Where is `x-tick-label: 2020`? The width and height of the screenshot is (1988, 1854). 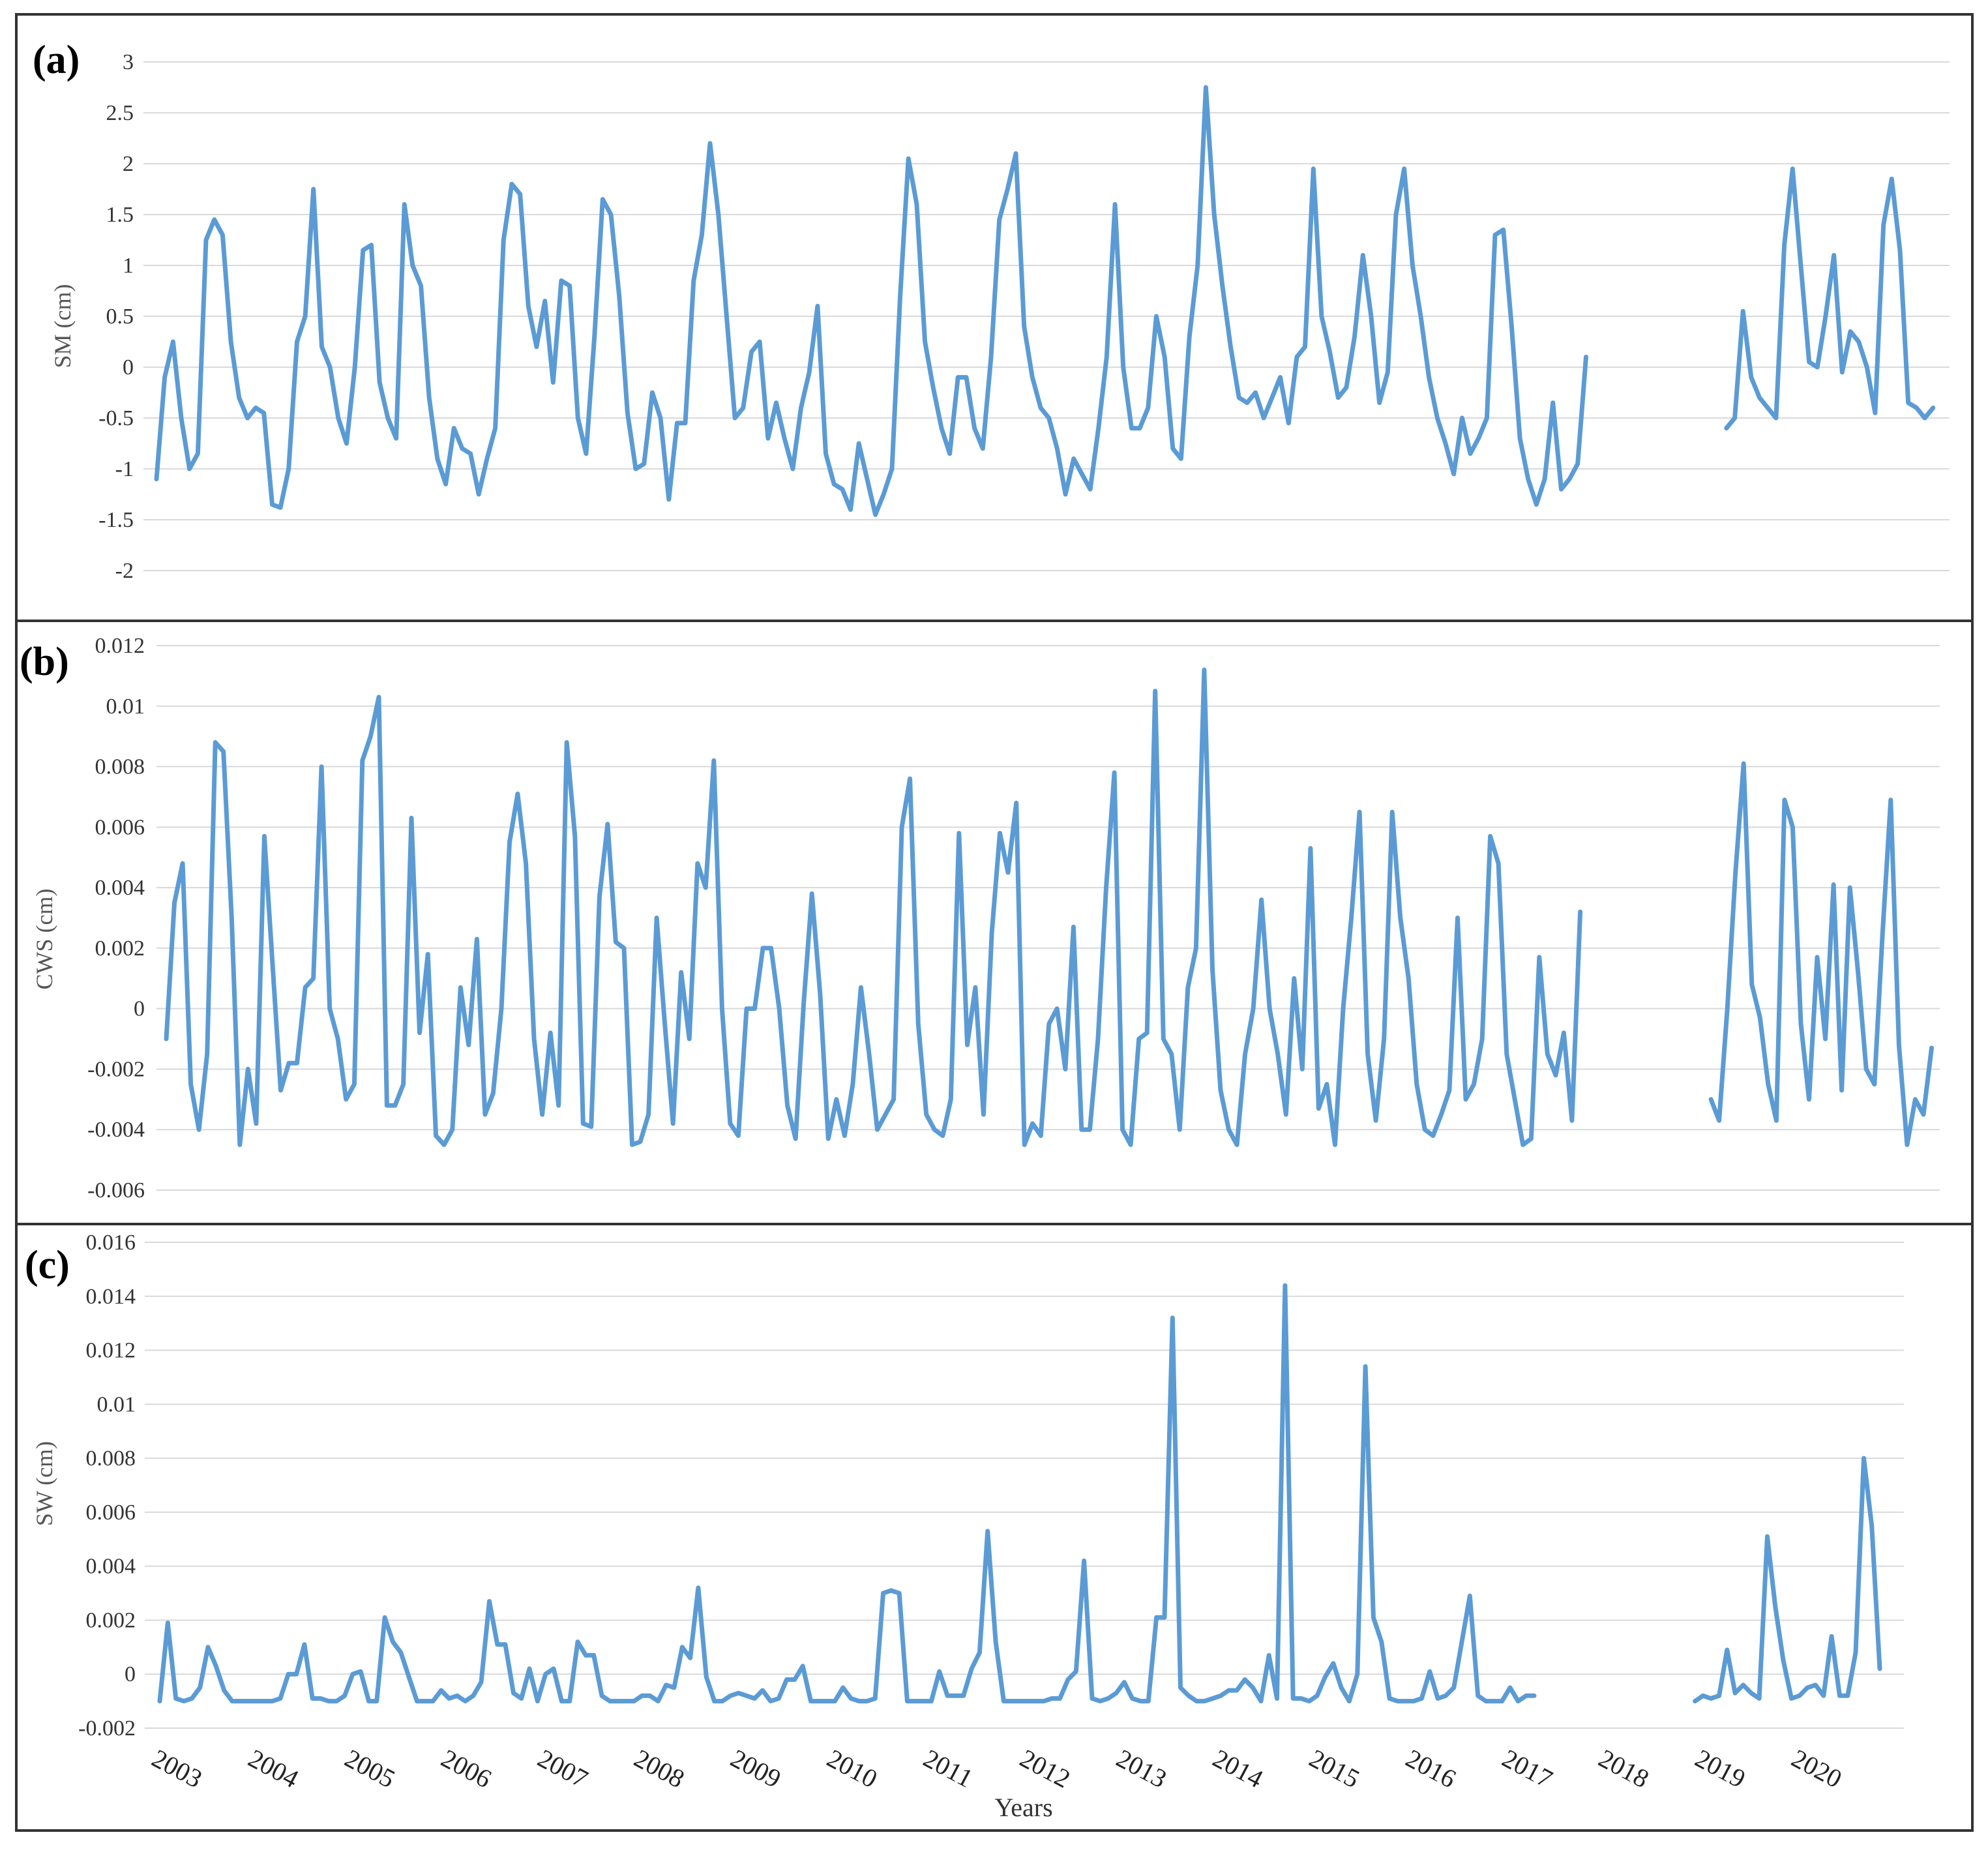 x-tick-label: 2020 is located at coordinates (1817, 1768).